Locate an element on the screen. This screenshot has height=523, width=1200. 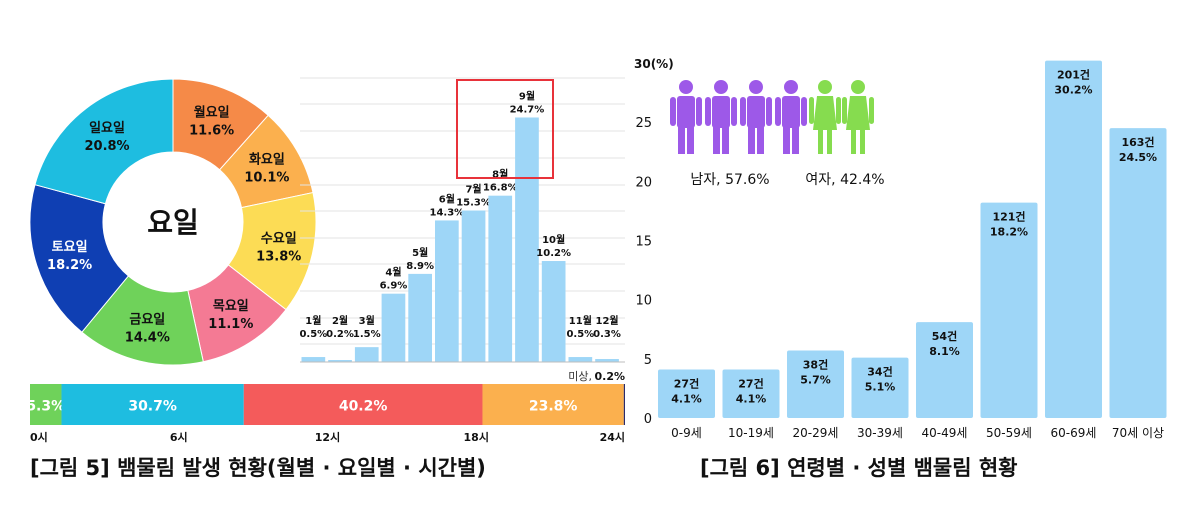
donut-slice-value: 11.6% is located at coordinates (211, 131).